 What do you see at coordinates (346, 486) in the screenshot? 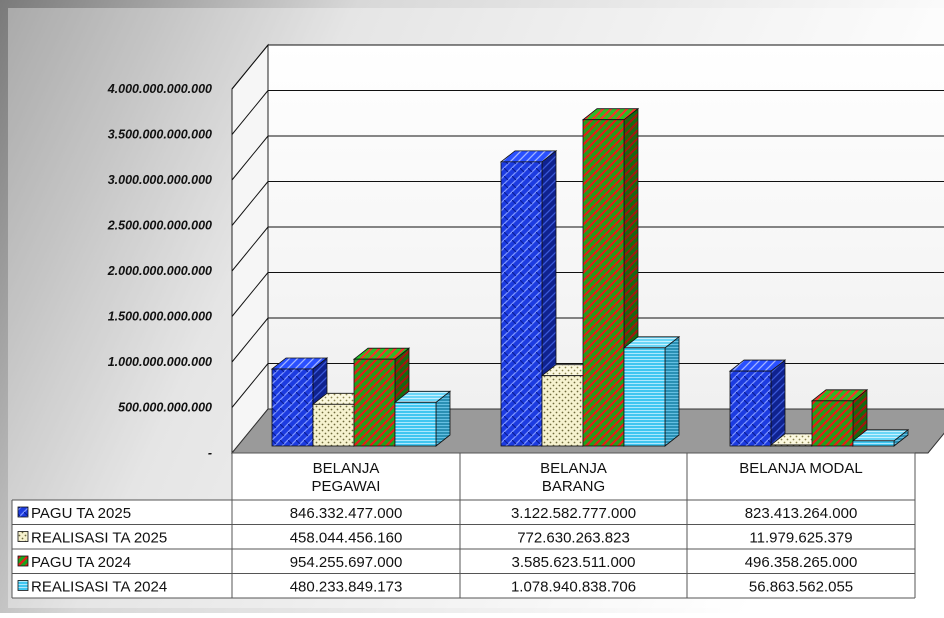
I see `svg-text: PEGAWAI` at bounding box center [346, 486].